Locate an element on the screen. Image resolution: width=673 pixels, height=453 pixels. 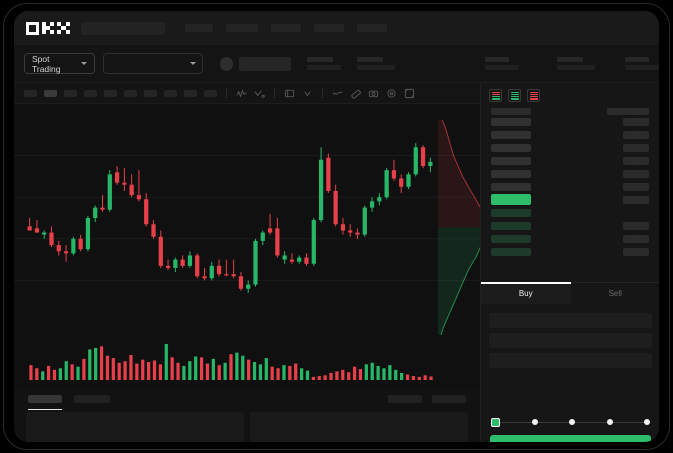
orderbook-rows is located at coordinates (570, 186).